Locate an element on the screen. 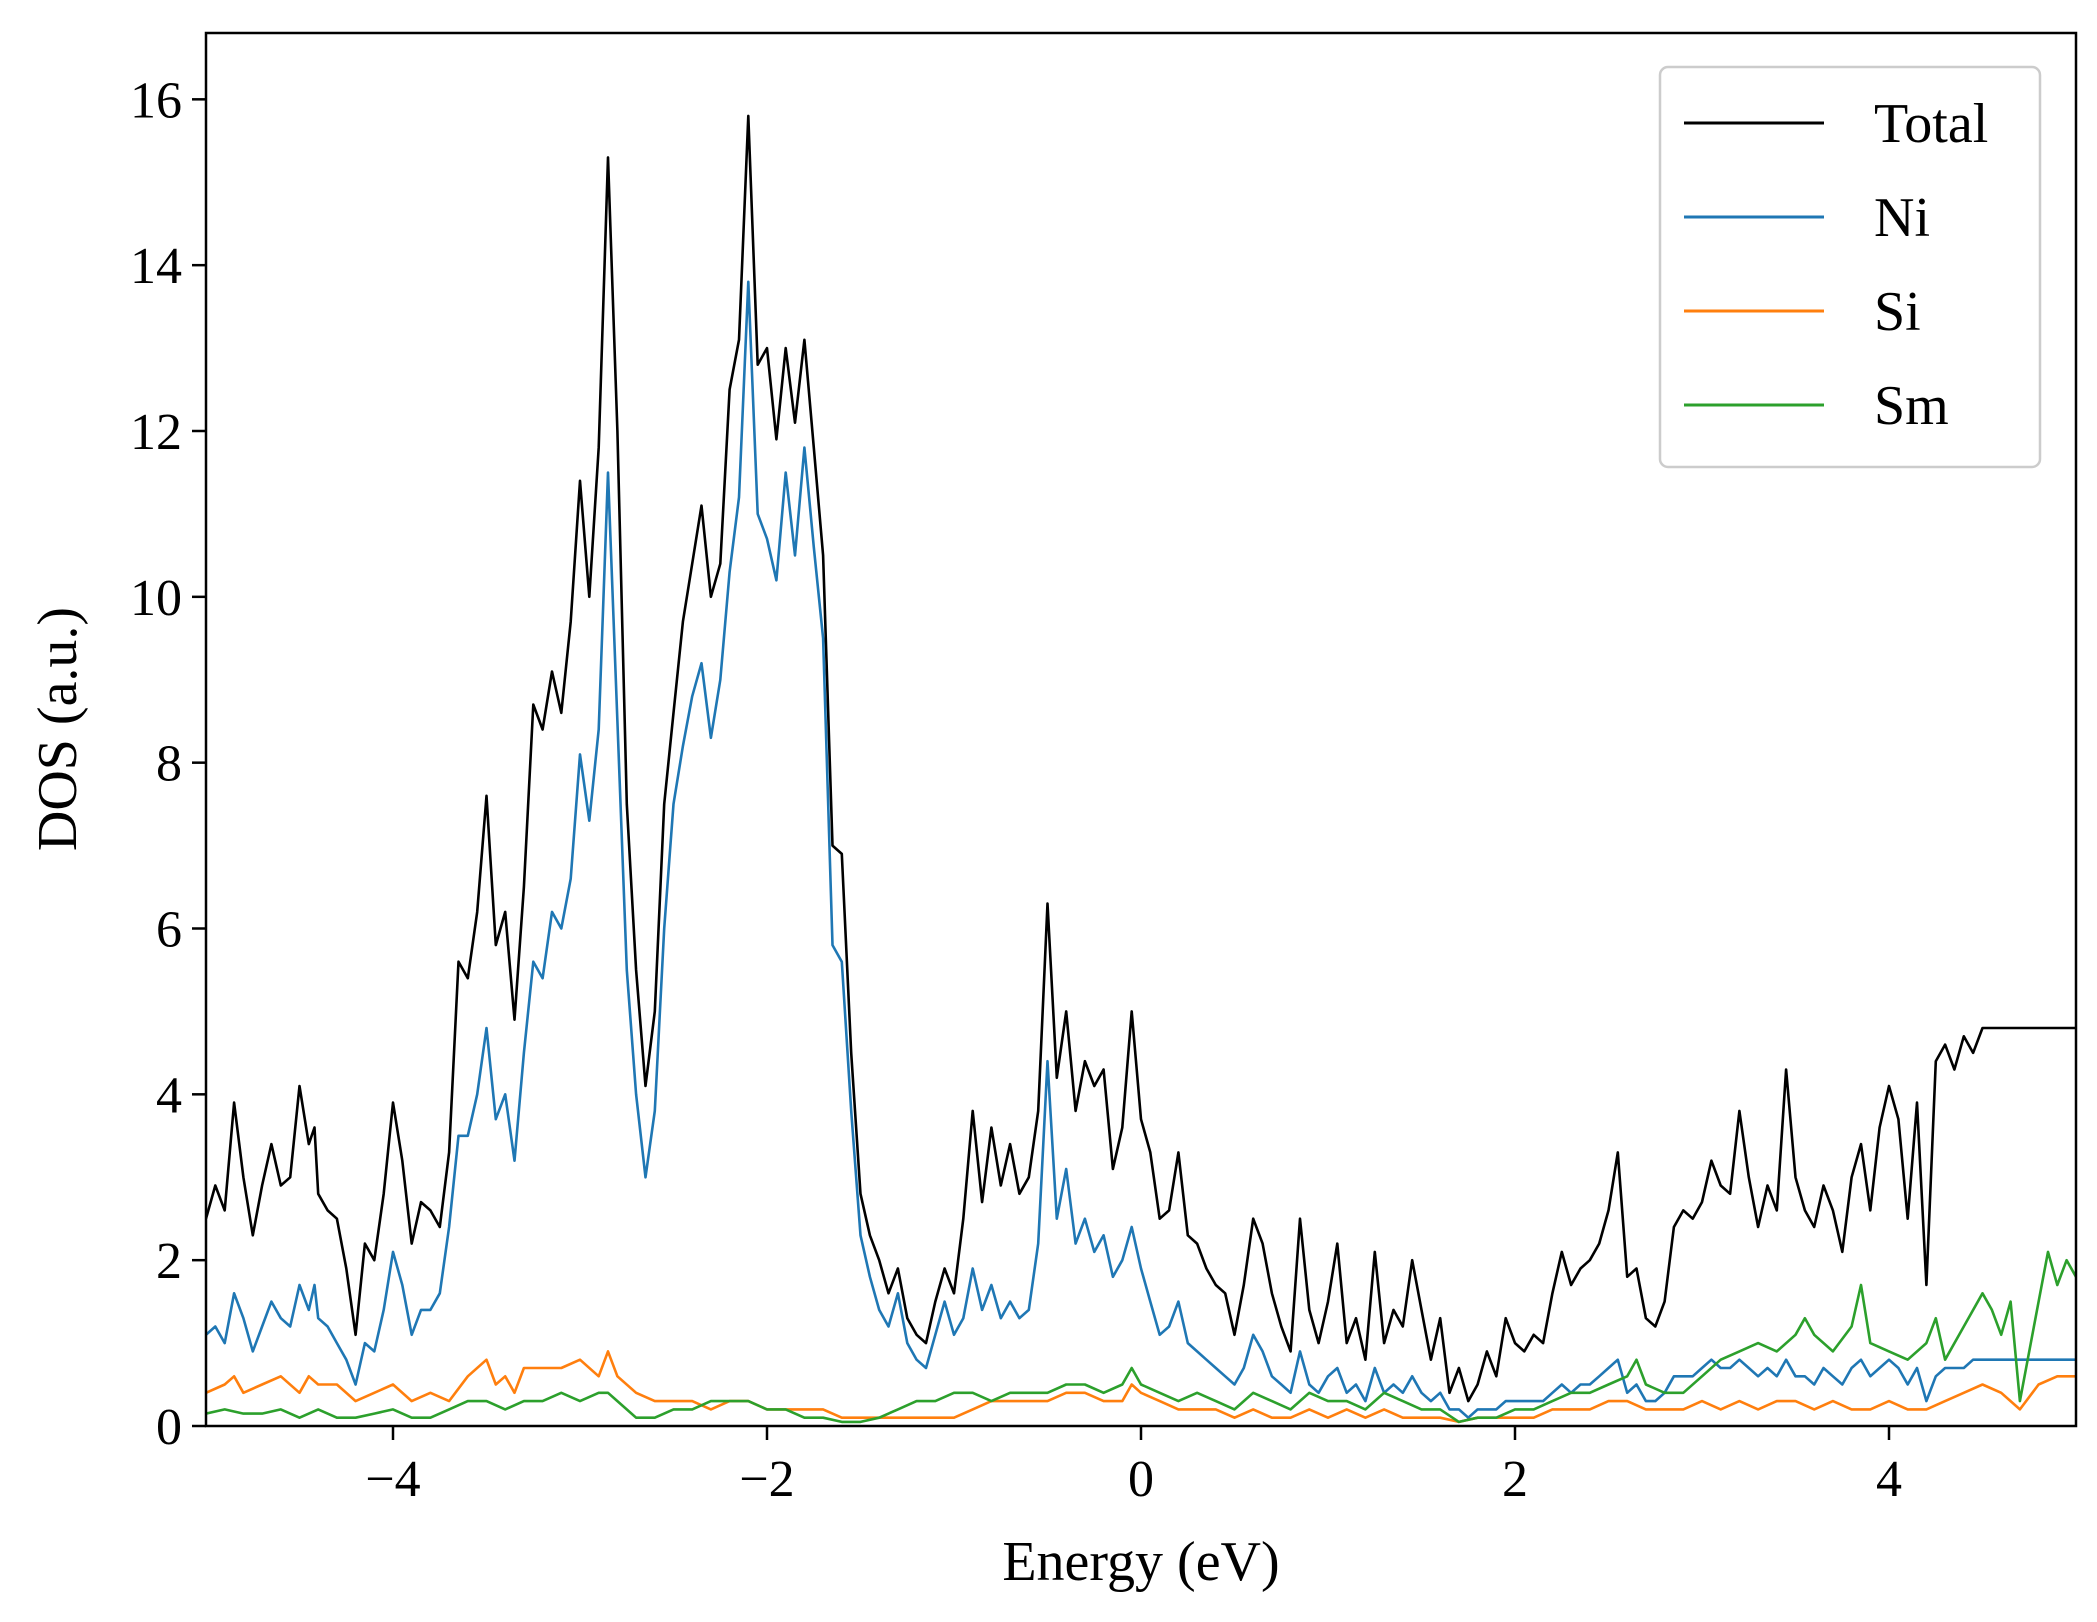 The image size is (2097, 1622). y-tick-label: 8 is located at coordinates (169, 764).